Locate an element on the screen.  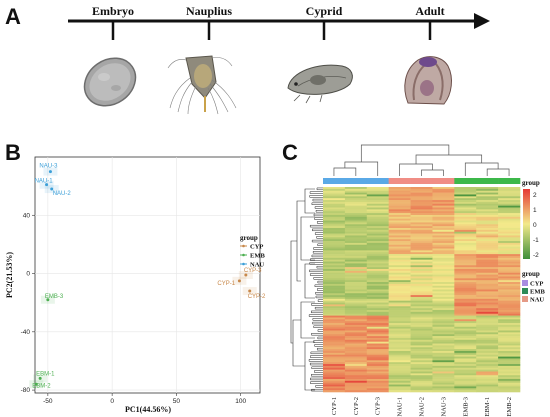
pca-point-label: CYP-3 is located at coordinates (253, 271).